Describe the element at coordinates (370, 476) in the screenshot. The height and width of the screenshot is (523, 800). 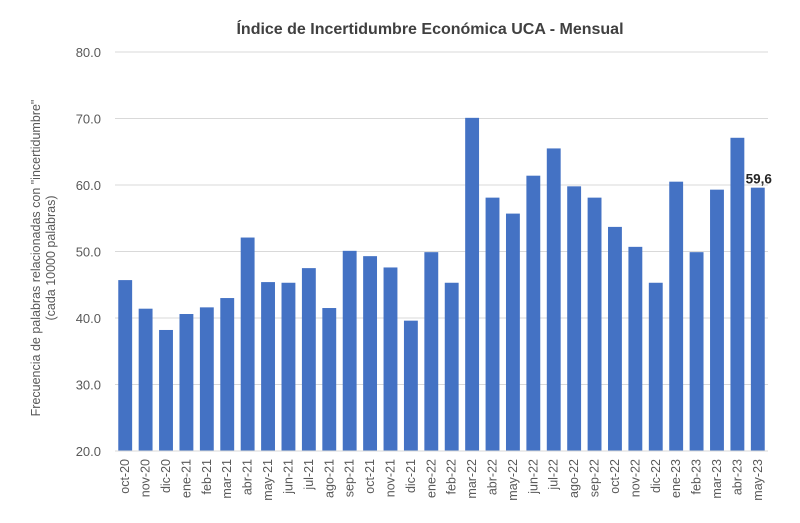
I see `x-tick-label: oct-21` at that location.